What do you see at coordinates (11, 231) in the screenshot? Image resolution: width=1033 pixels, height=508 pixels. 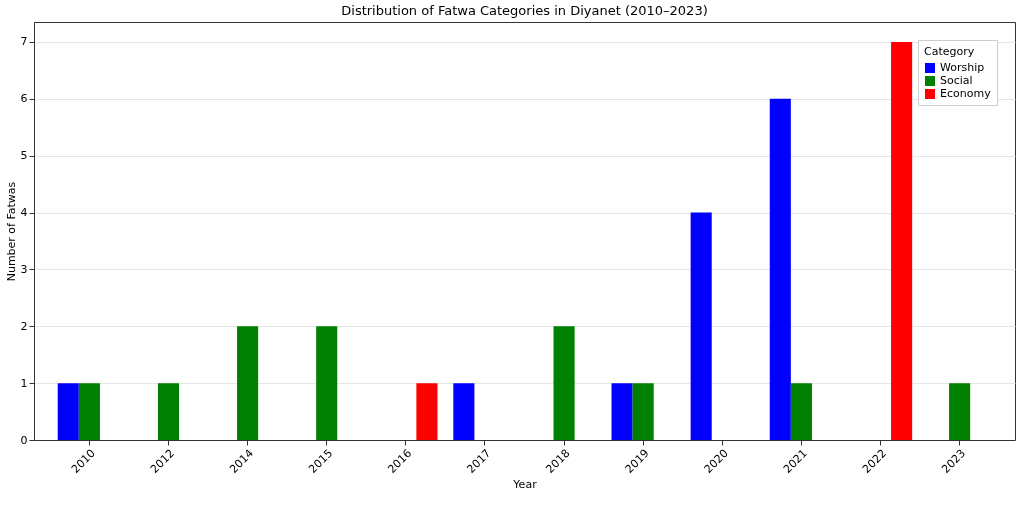 I see `y-axis-title: Number of Fatwas` at bounding box center [11, 231].